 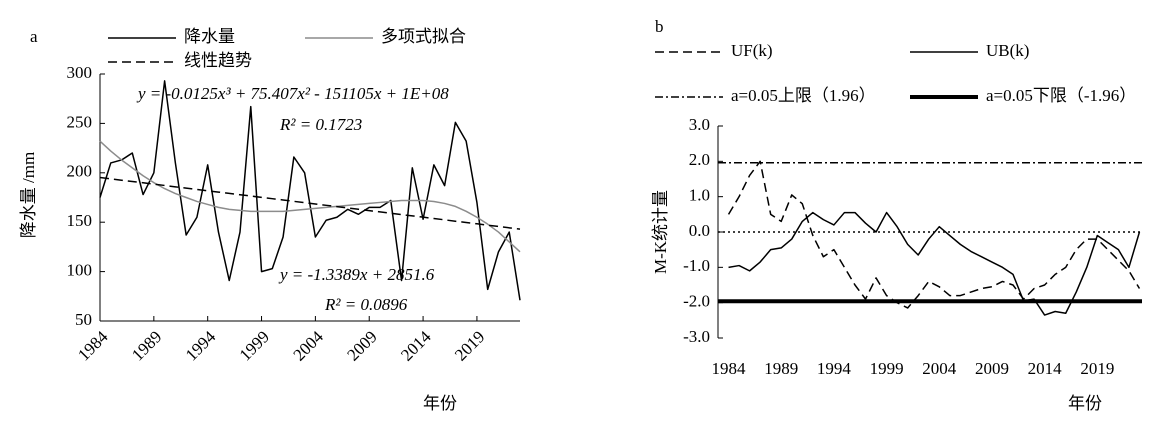 What do you see at coordinates (696, 265) in the screenshot?
I see `y-tick-label: -1.0` at bounding box center [696, 265].